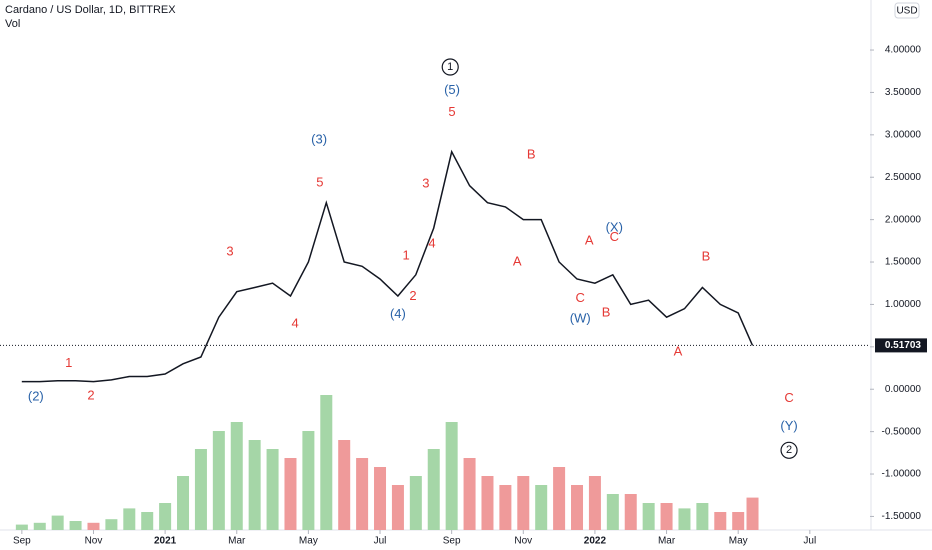 The width and height of the screenshot is (932, 550). Describe the element at coordinates (903, 219) in the screenshot. I see `y-tick-label: 2.00000` at that location.